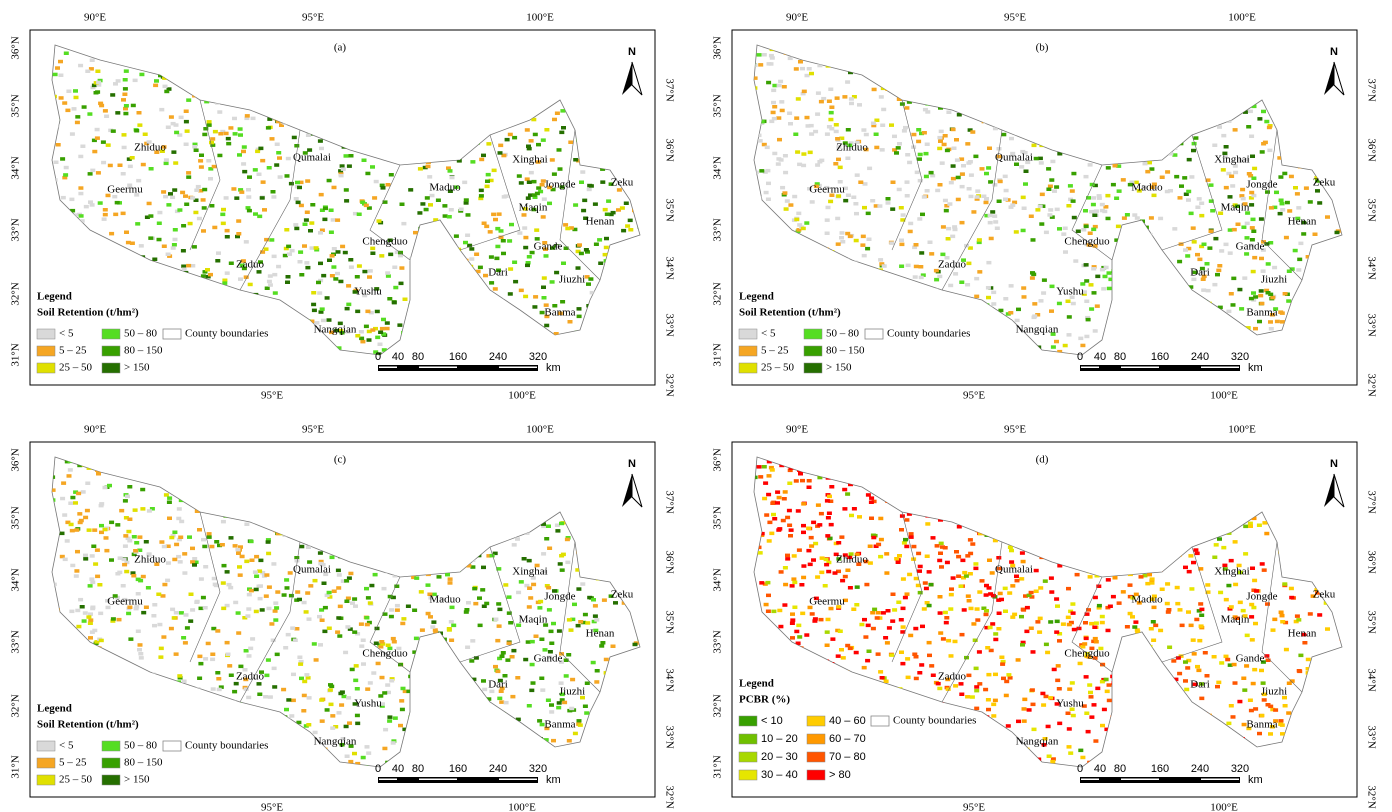 The height and width of the screenshot is (812, 1392). Describe the element at coordinates (141, 746) in the screenshot. I see `legend-label: 50 – 80` at that location.